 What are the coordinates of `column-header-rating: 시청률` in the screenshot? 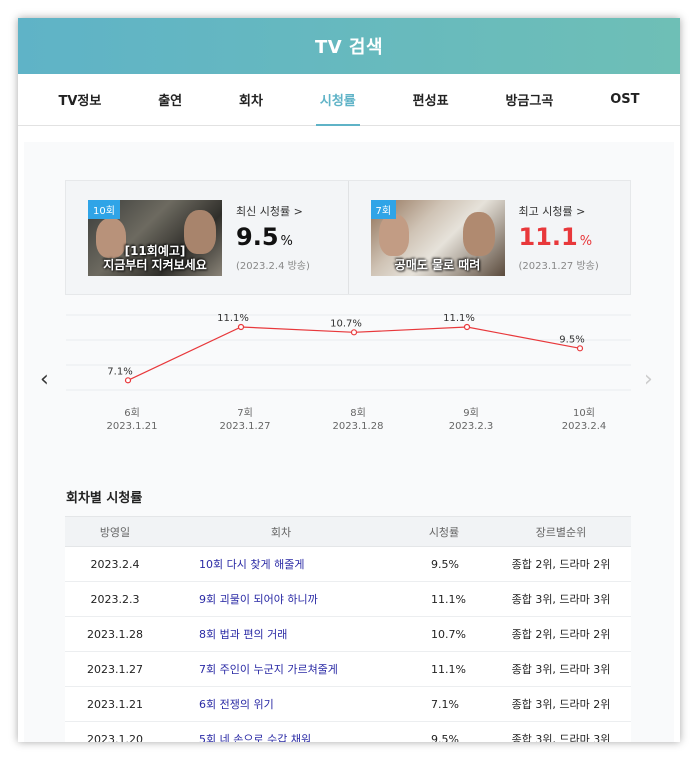 It's located at (444, 531).